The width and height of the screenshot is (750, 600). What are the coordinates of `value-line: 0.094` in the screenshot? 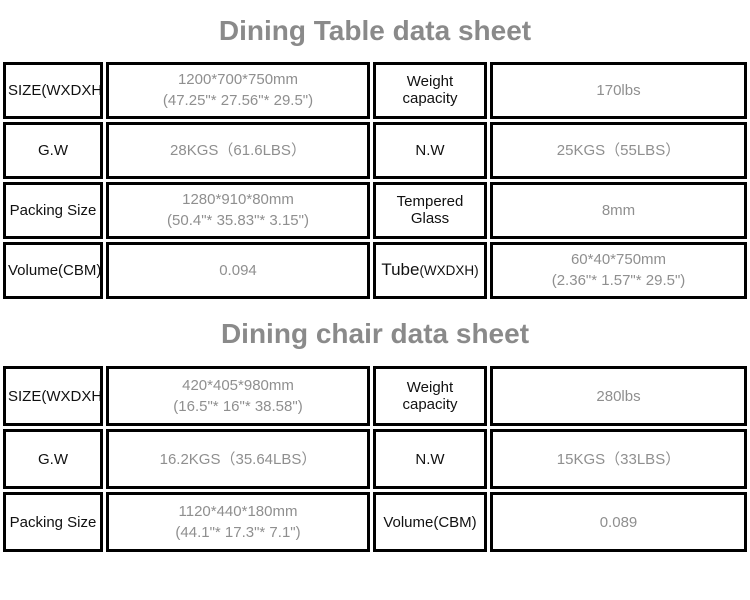 It's located at (238, 270).